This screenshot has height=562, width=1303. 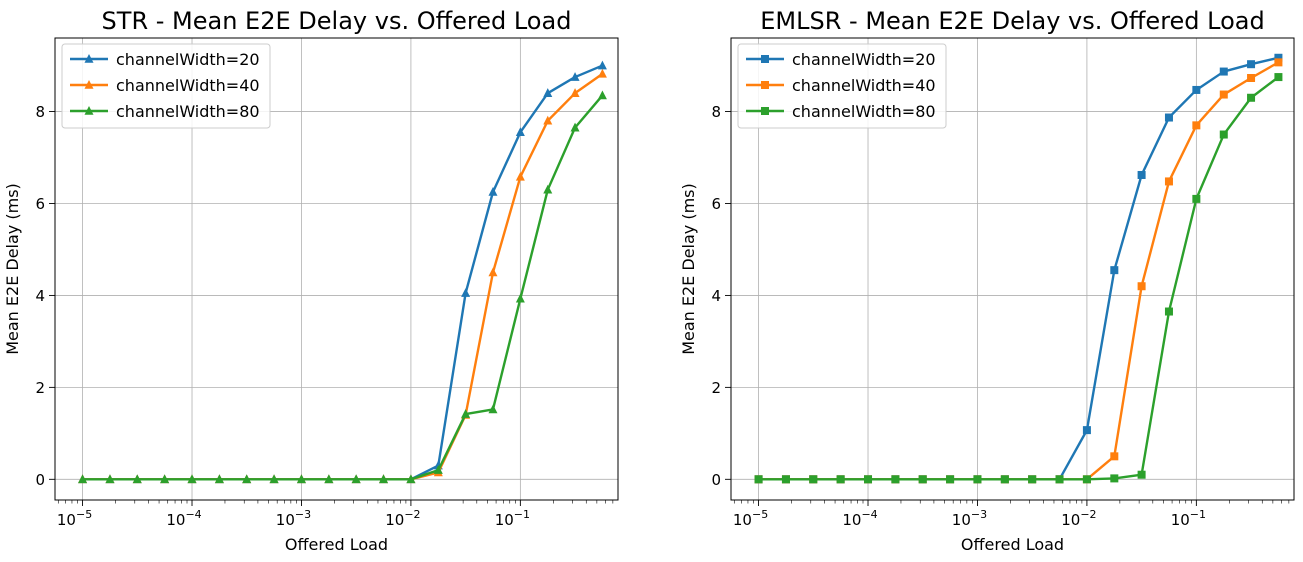 I want to click on y-axis-label: Mean E2E Delay (ms), so click(x=12, y=269).